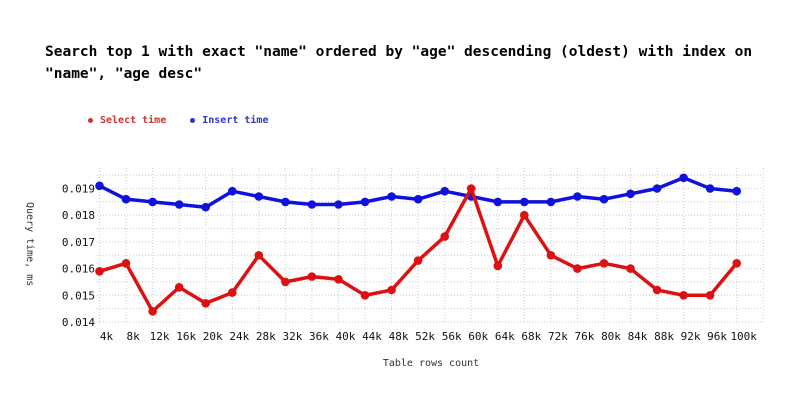  What do you see at coordinates (531, 336) in the screenshot?
I see `x-tick-label: 68k` at bounding box center [531, 336].